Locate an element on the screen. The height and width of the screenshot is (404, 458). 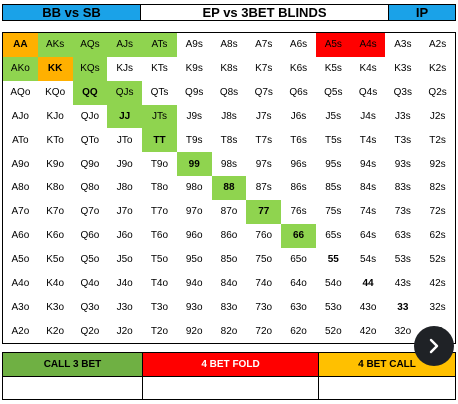
hand-cell: 75o is located at coordinates (264, 260).